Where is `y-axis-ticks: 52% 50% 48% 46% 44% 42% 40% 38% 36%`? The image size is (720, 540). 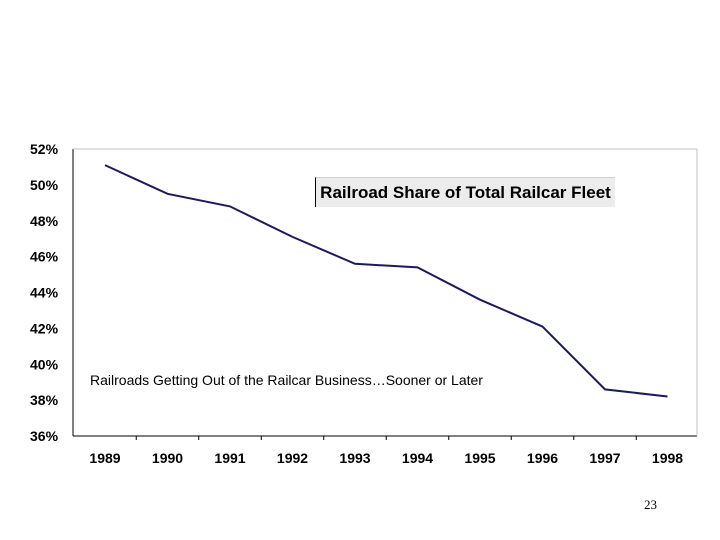
y-axis-ticks: 52% 50% 48% 46% 44% 42% 40% 38% 36% is located at coordinates (44, 292).